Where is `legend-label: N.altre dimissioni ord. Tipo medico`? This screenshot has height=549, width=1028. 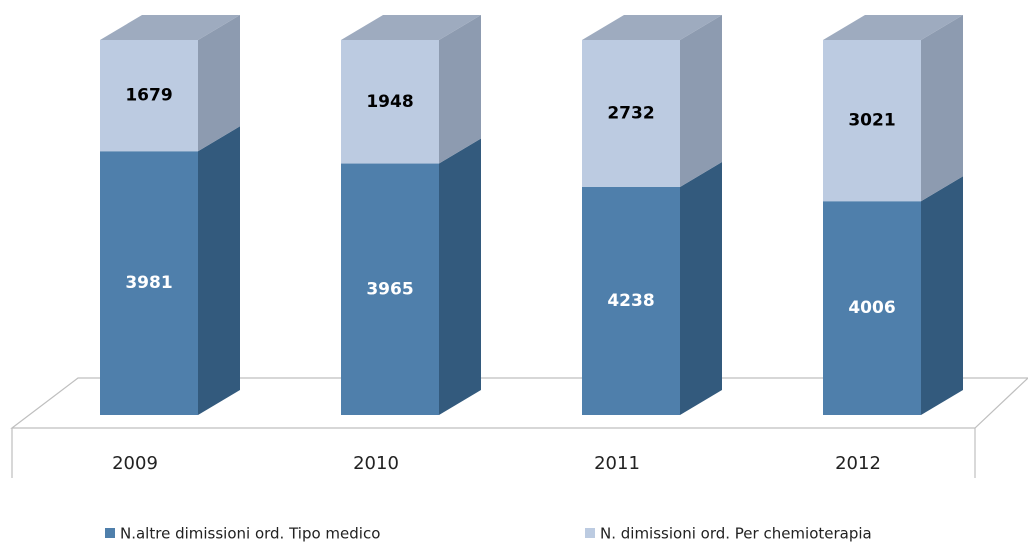 legend-label: N.altre dimissioni ord. Tipo medico is located at coordinates (250, 534).